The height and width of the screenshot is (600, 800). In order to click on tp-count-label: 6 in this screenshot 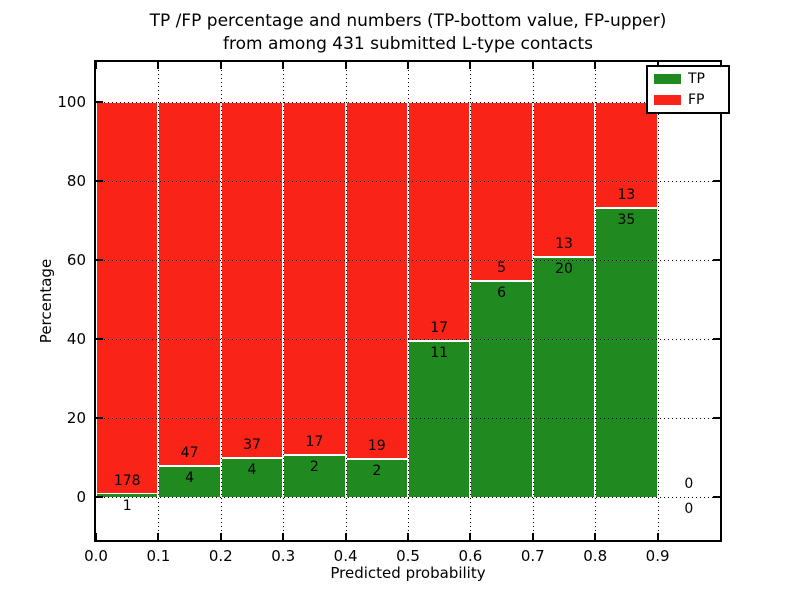, I will do `click(502, 293)`.